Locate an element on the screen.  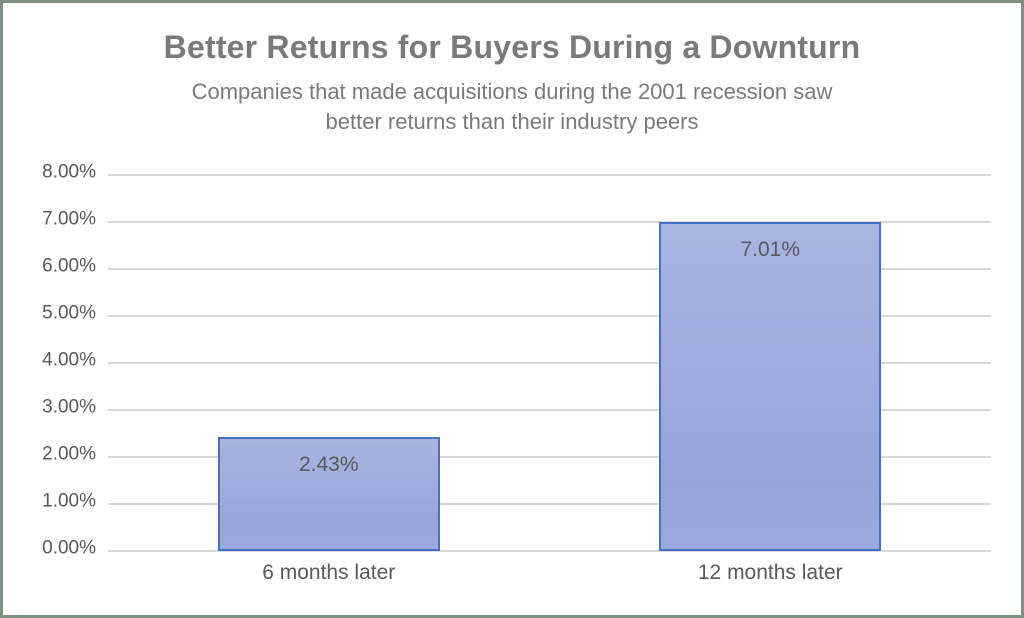
x-tick-label: 12 months later is located at coordinates (770, 572).